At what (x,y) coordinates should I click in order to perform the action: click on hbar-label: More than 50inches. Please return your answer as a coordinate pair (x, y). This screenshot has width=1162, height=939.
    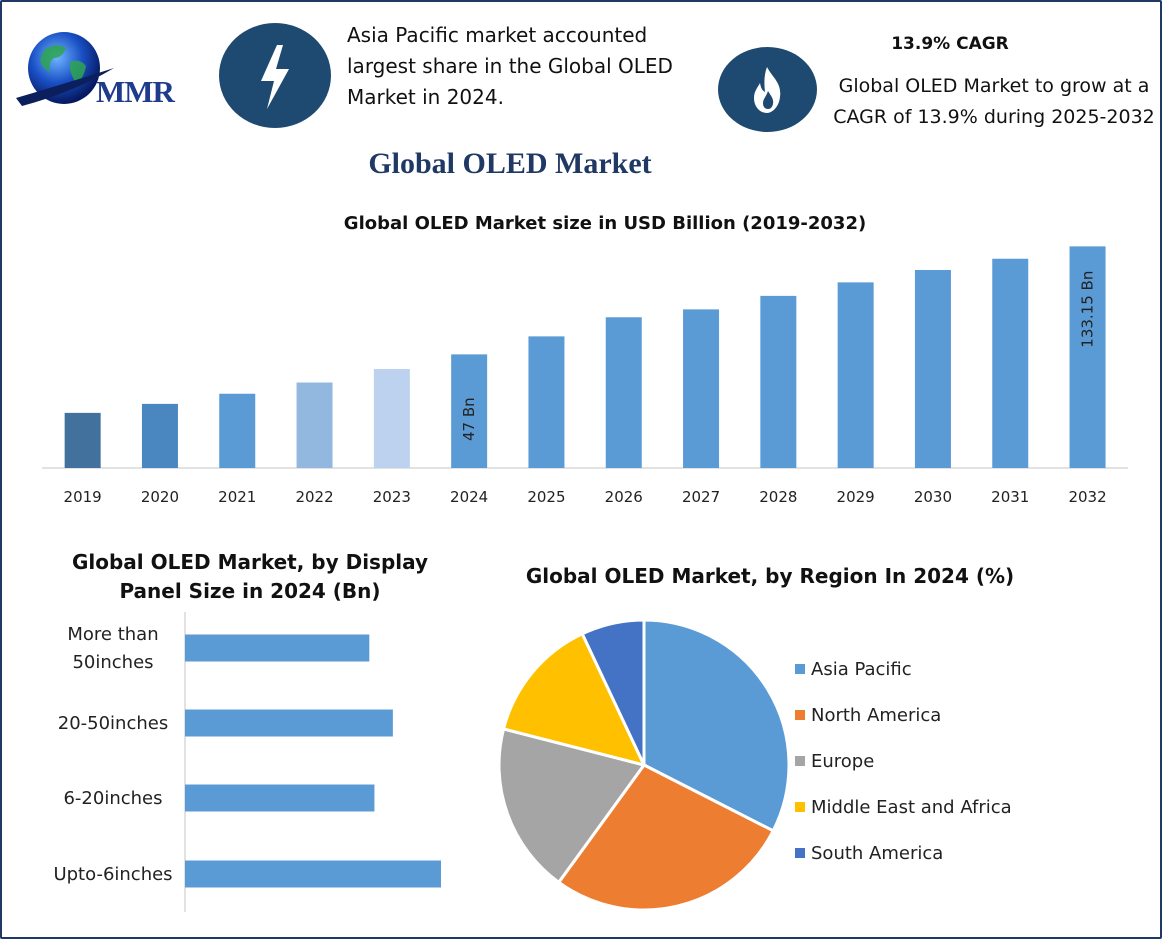
    Looking at the image, I should click on (112, 648).